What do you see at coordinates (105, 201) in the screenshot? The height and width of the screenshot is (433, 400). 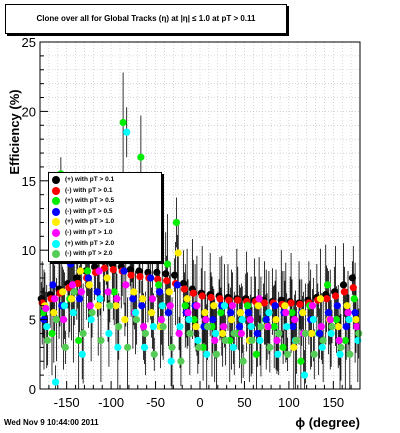 I see `legend-entry: (+) with pT > 0.5` at bounding box center [105, 201].